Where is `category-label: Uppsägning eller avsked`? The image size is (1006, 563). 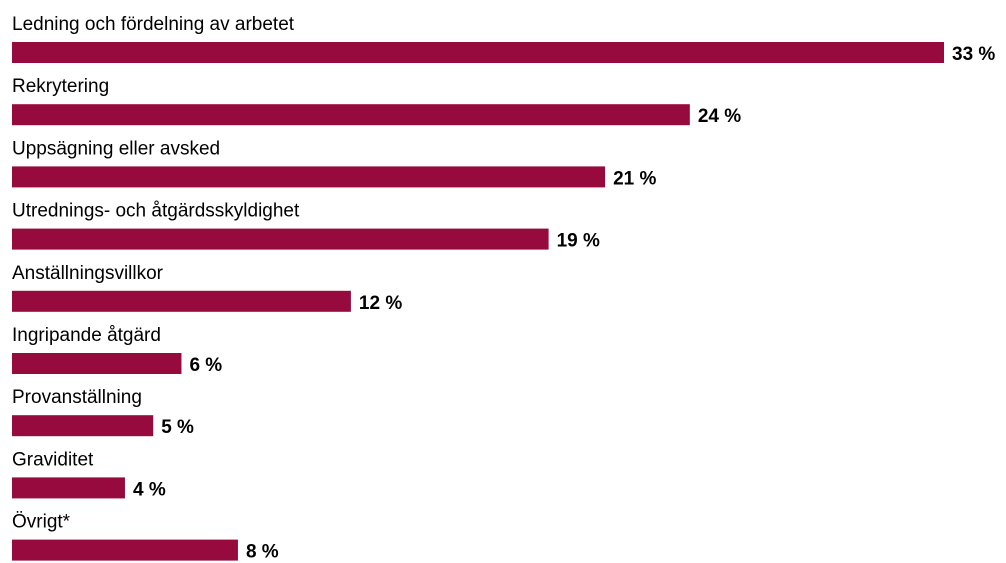
category-label: Uppsägning eller avsked is located at coordinates (116, 148).